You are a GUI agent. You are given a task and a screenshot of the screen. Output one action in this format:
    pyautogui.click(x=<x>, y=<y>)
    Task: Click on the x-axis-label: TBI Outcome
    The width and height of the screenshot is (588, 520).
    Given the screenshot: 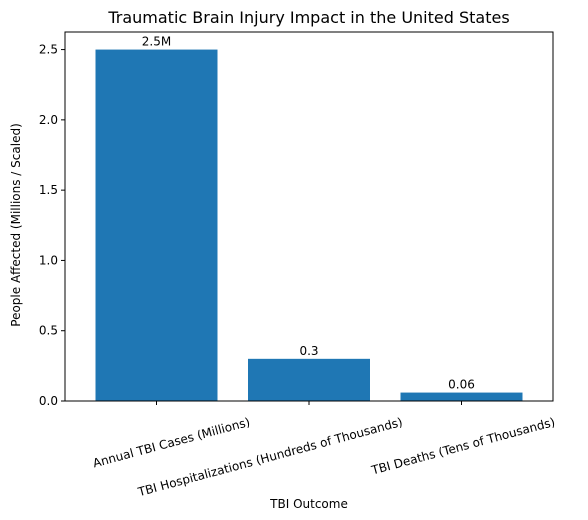 What is the action you would take?
    pyautogui.click(x=308, y=504)
    